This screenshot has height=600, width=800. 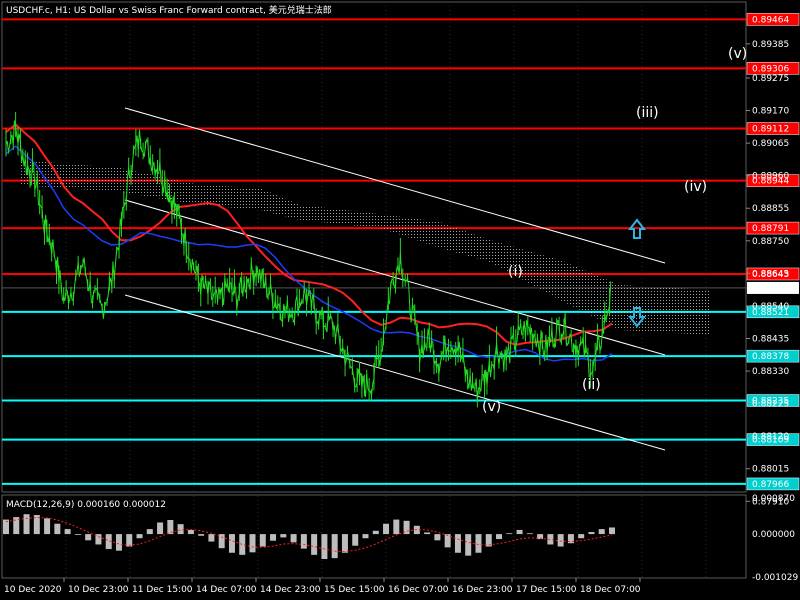 What do you see at coordinates (770, 405) in the screenshot?
I see `price-tick-label: 0.88225` at bounding box center [770, 405].